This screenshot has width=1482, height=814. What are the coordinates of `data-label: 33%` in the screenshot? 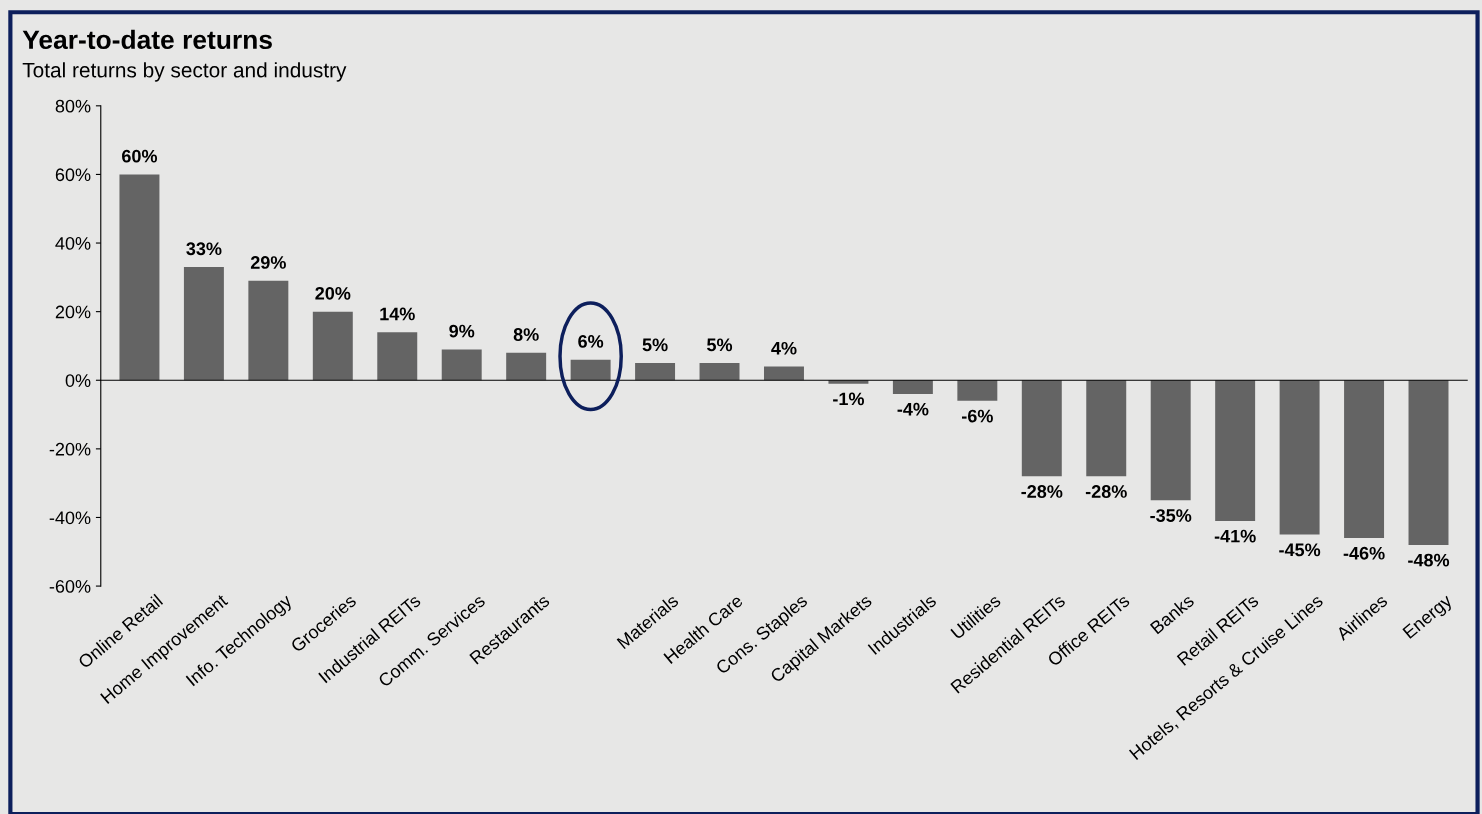 It's located at (204, 249).